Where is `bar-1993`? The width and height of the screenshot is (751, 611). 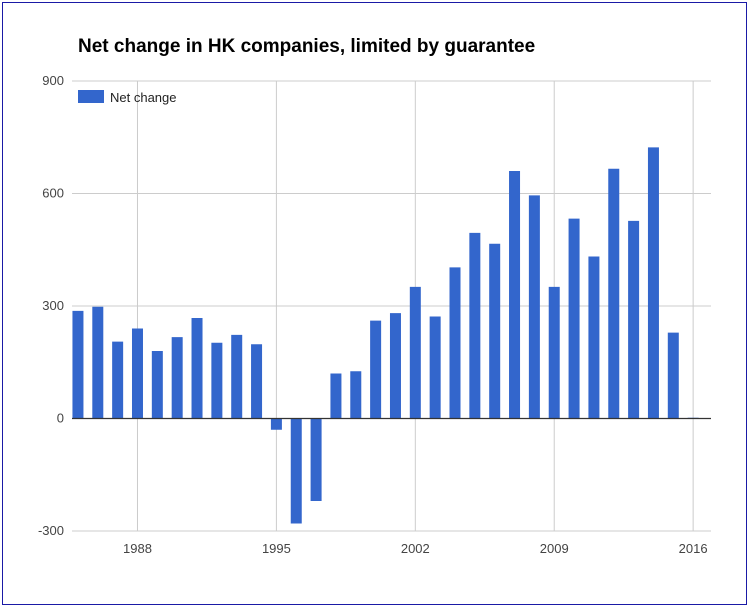 bar-1993 is located at coordinates (237, 376).